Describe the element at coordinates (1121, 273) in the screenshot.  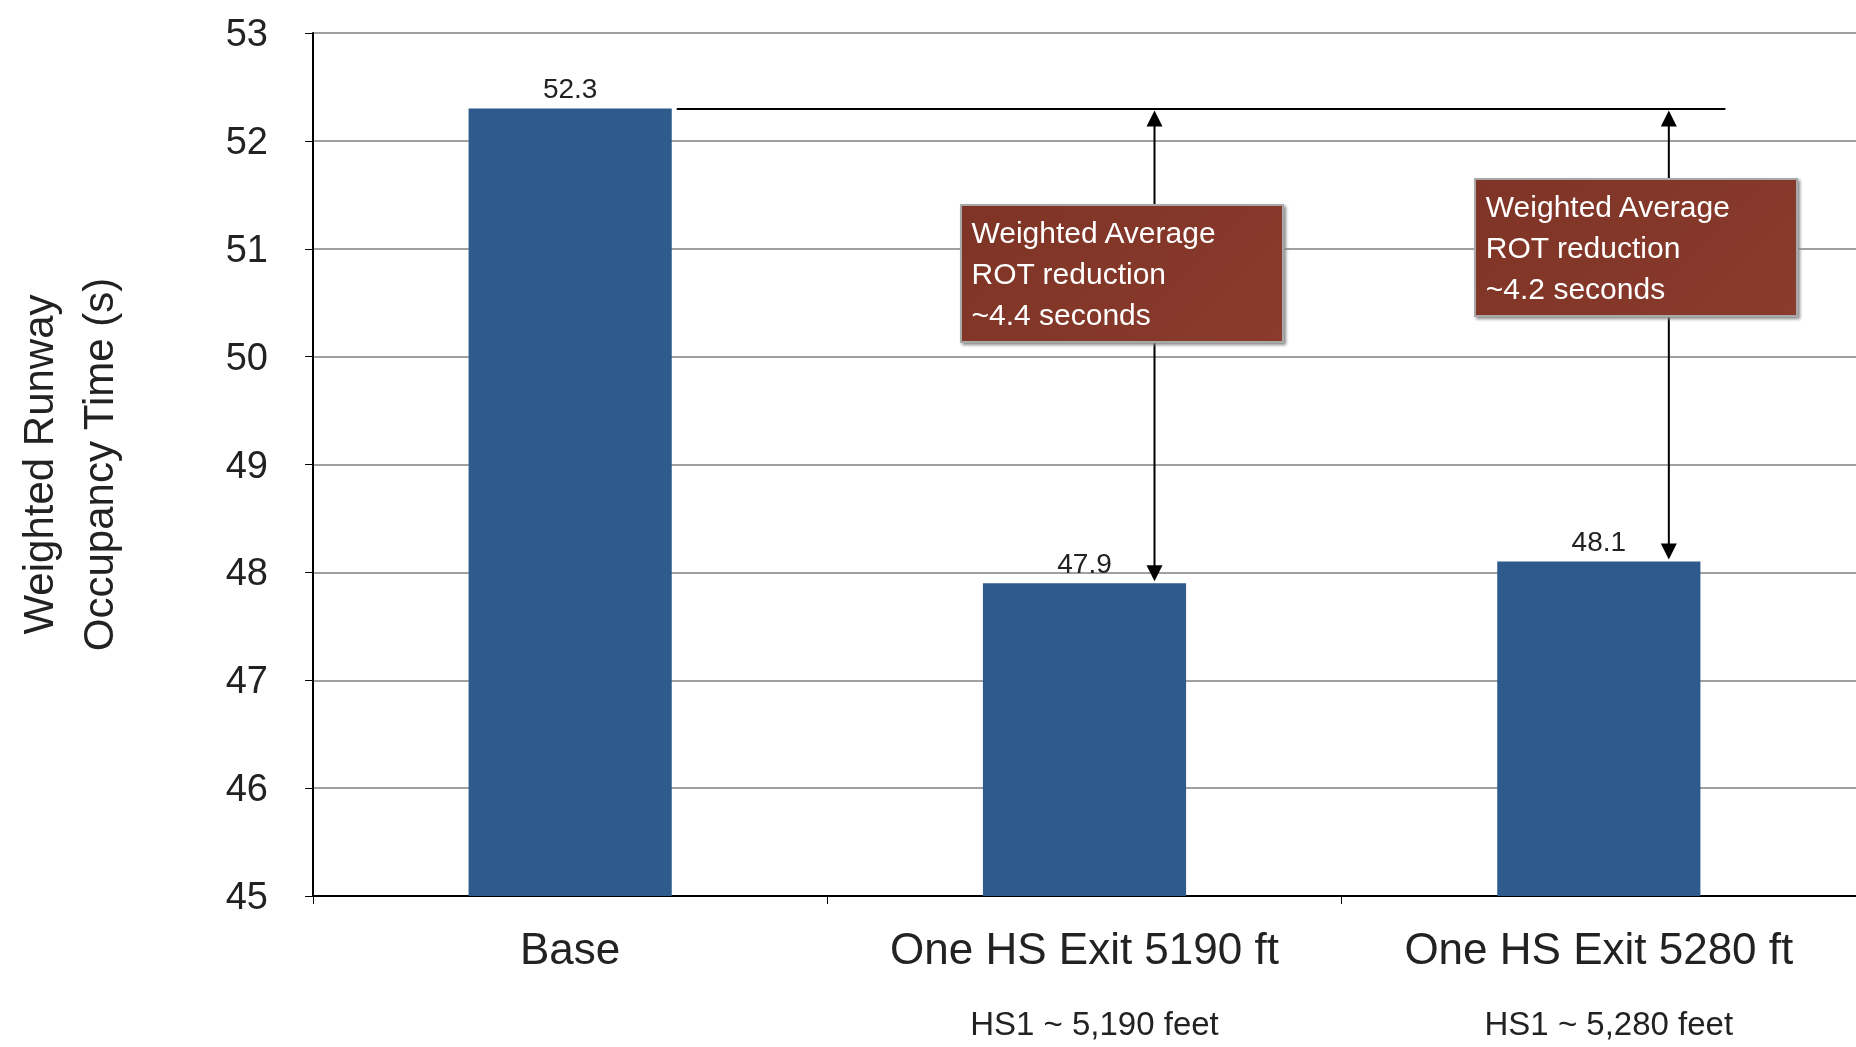
I see `annotation: Weighted Average ROT reduction ~4.4 seconds` at that location.